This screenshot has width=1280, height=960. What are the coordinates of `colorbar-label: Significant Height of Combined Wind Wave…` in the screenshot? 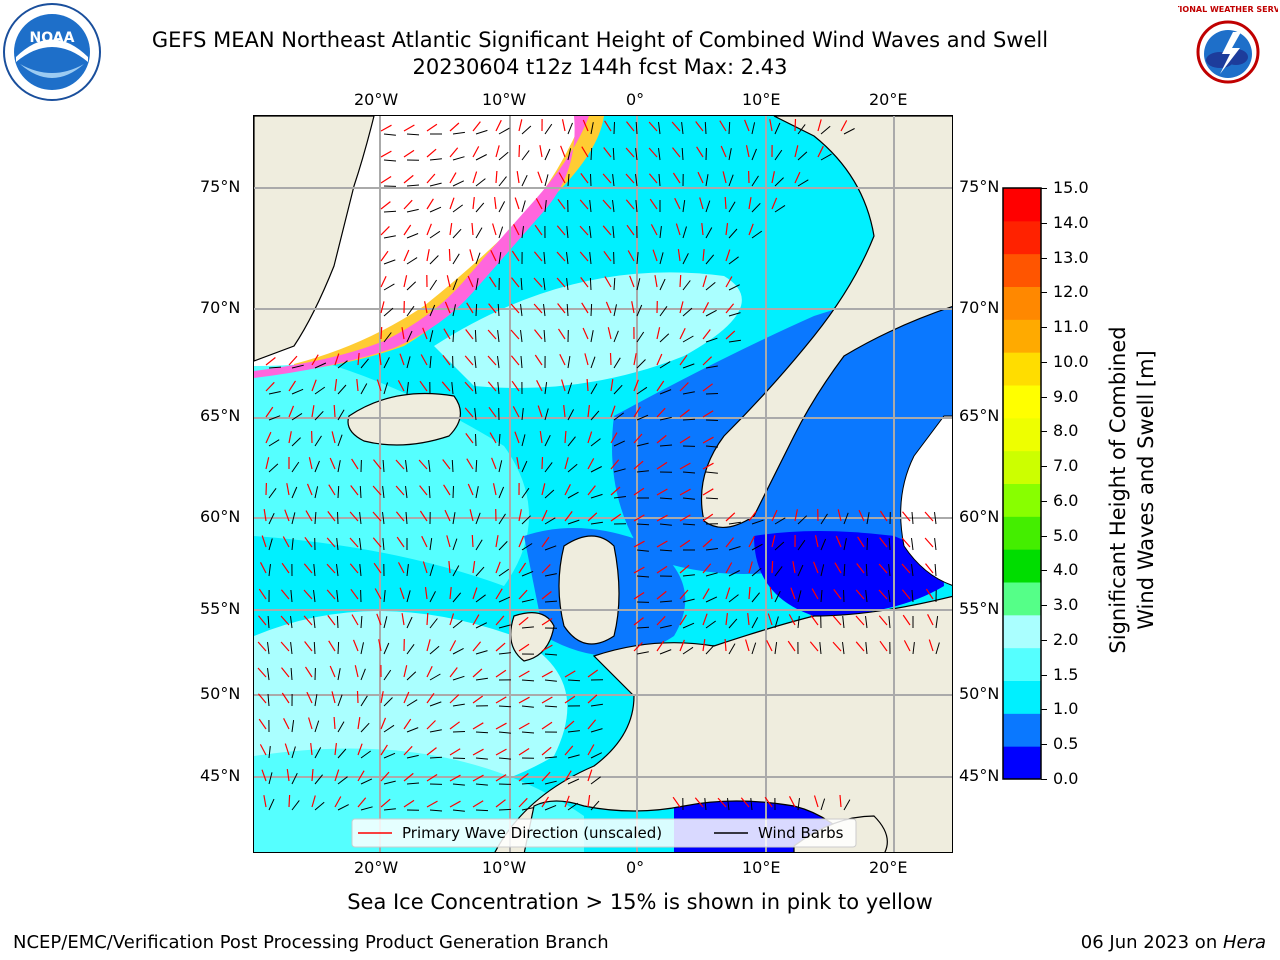 It's located at (1132, 489).